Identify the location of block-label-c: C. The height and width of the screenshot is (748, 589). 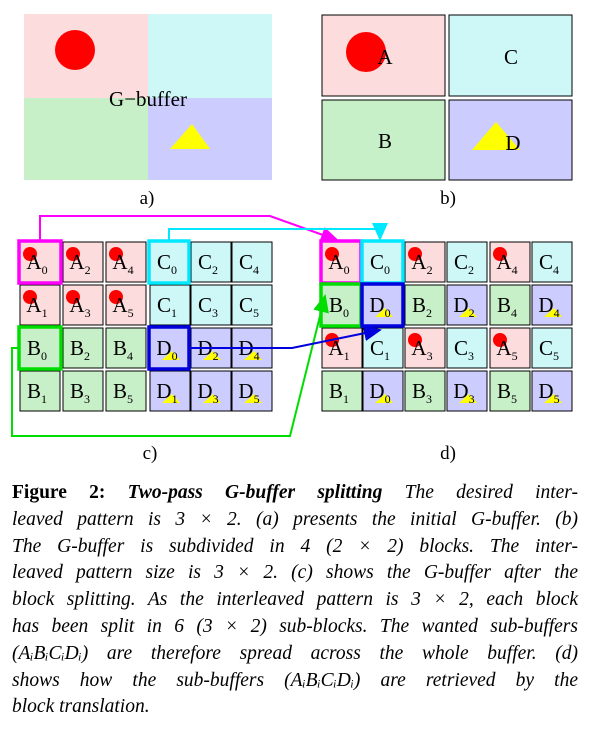
(511, 57).